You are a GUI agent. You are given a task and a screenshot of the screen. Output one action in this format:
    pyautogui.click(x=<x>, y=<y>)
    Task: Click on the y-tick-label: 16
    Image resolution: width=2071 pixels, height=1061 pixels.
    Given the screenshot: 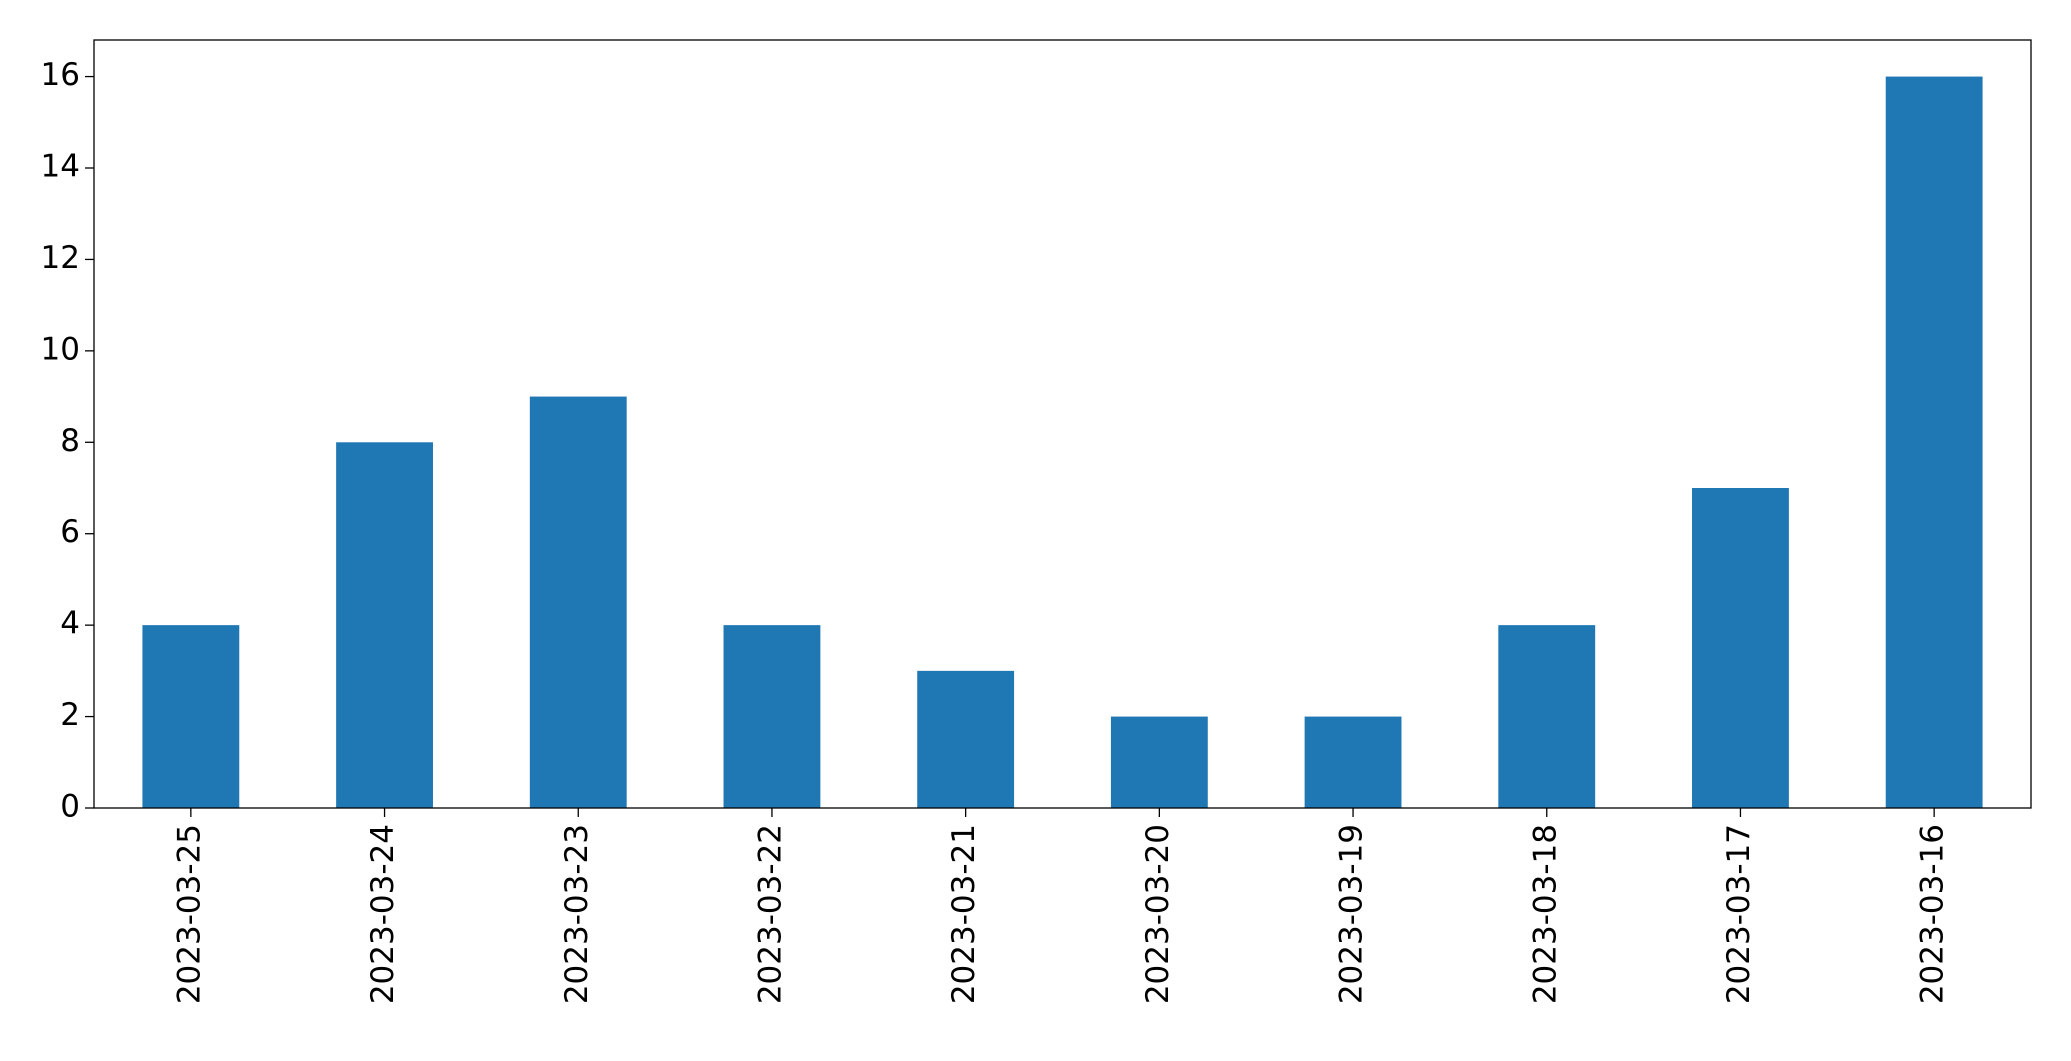 What is the action you would take?
    pyautogui.click(x=60, y=75)
    